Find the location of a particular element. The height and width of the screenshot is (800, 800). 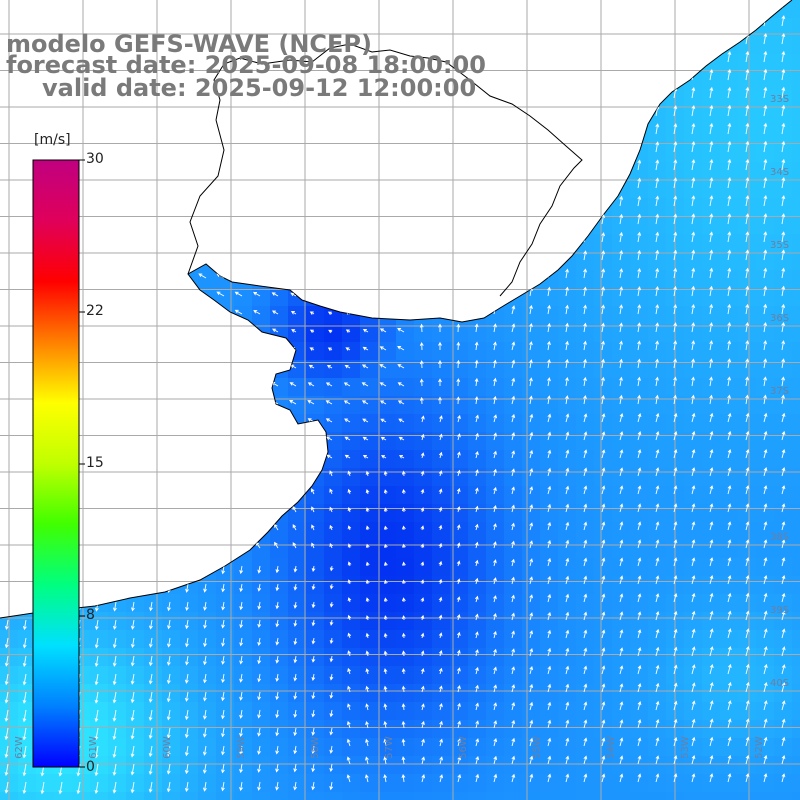

lat-label: 40S is located at coordinates (780, 683).